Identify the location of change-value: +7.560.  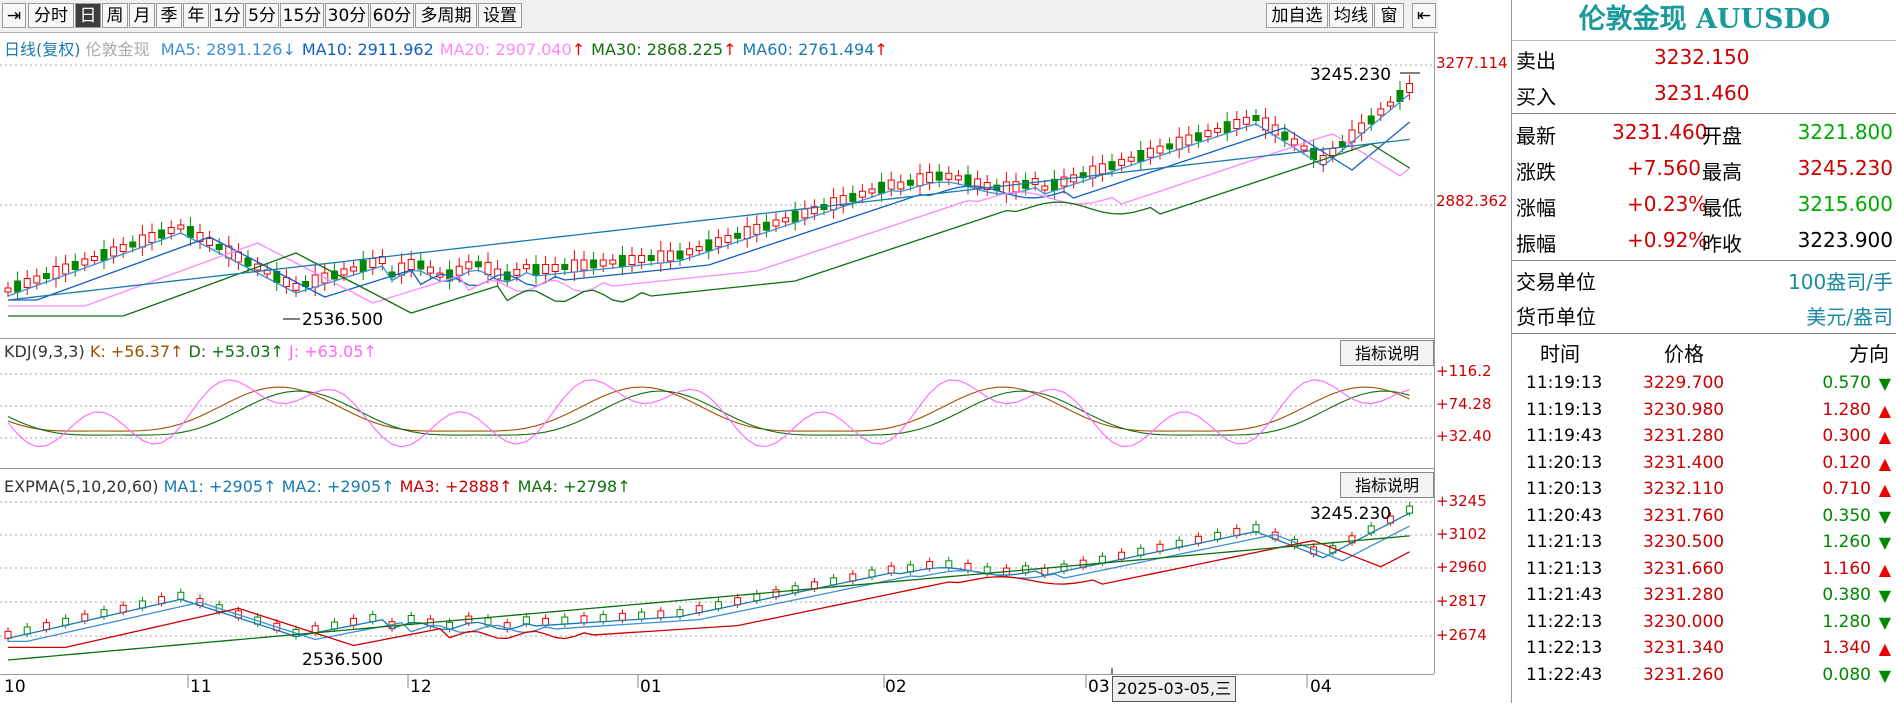
(1664, 168).